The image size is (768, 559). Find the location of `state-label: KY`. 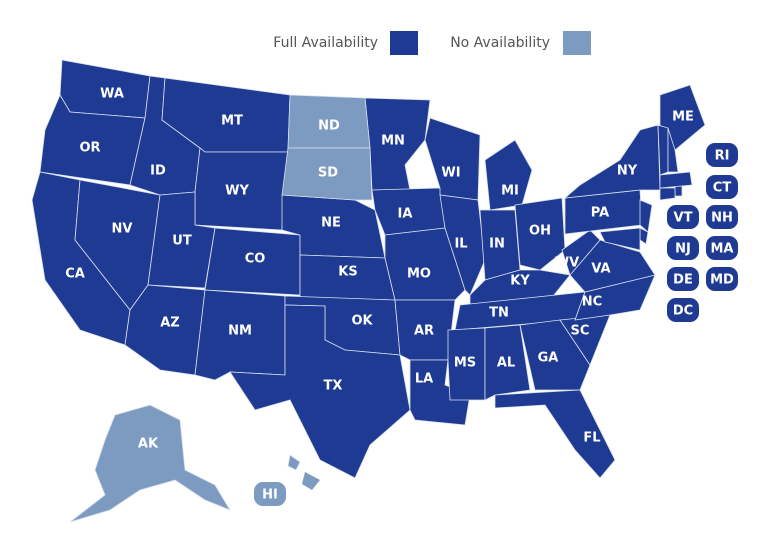

state-label: KY is located at coordinates (520, 281).